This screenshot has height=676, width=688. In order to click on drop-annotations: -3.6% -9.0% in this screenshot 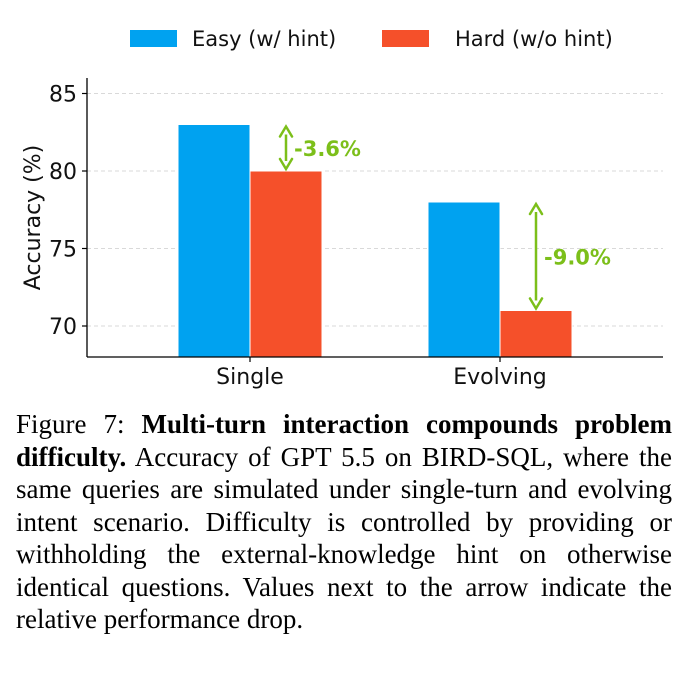, I will do `click(444, 217)`.